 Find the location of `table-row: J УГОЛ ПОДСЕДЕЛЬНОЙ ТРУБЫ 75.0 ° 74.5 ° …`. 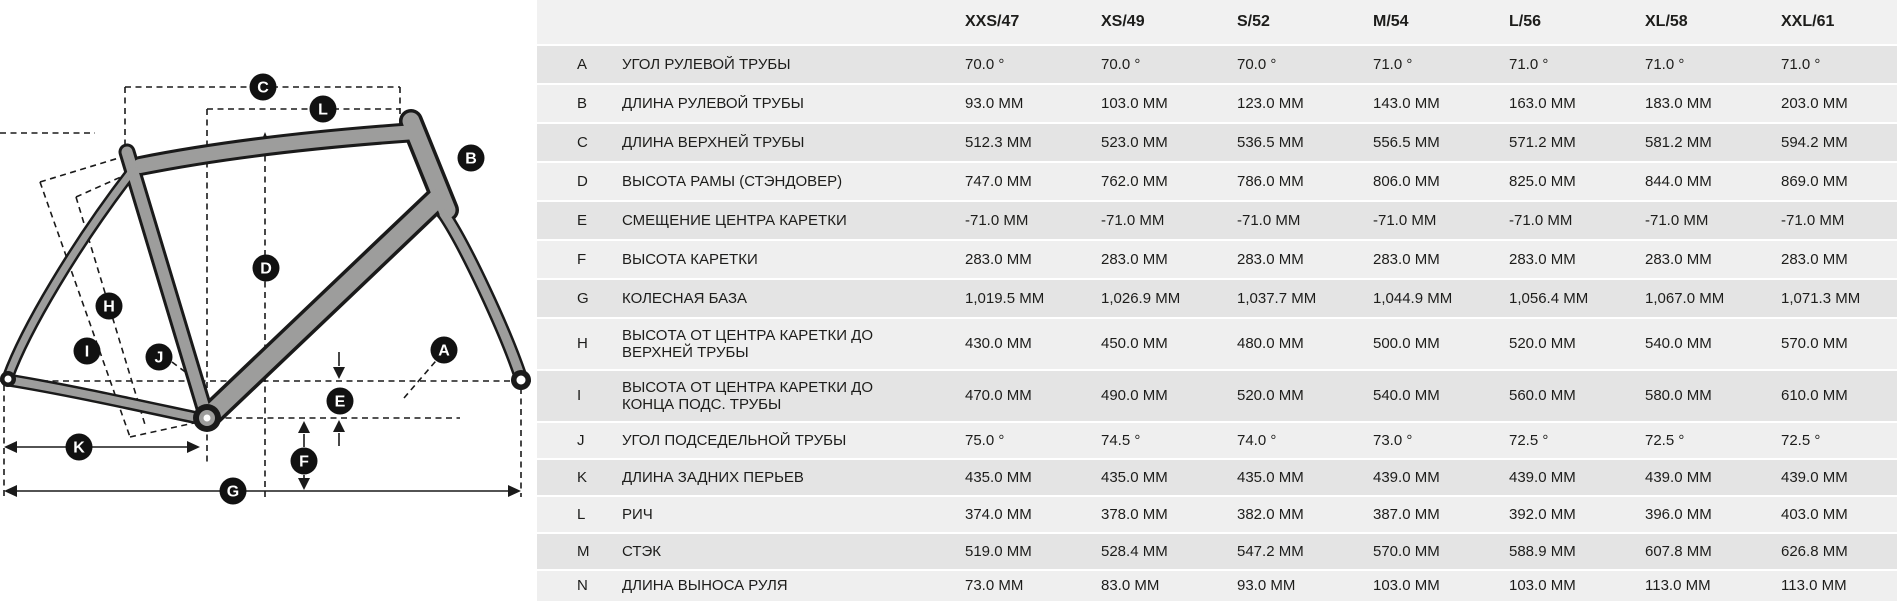

table-row: J УГОЛ ПОДСЕДЕЛЬНОЙ ТРУБЫ 75.0 ° 74.5 ° … is located at coordinates (1217, 439).